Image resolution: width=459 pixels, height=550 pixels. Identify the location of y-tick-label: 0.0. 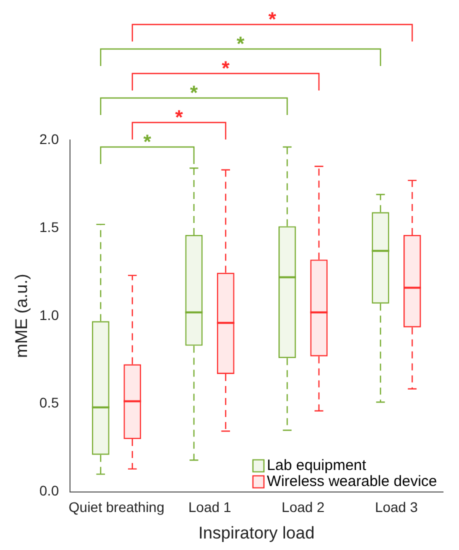
(49, 490).